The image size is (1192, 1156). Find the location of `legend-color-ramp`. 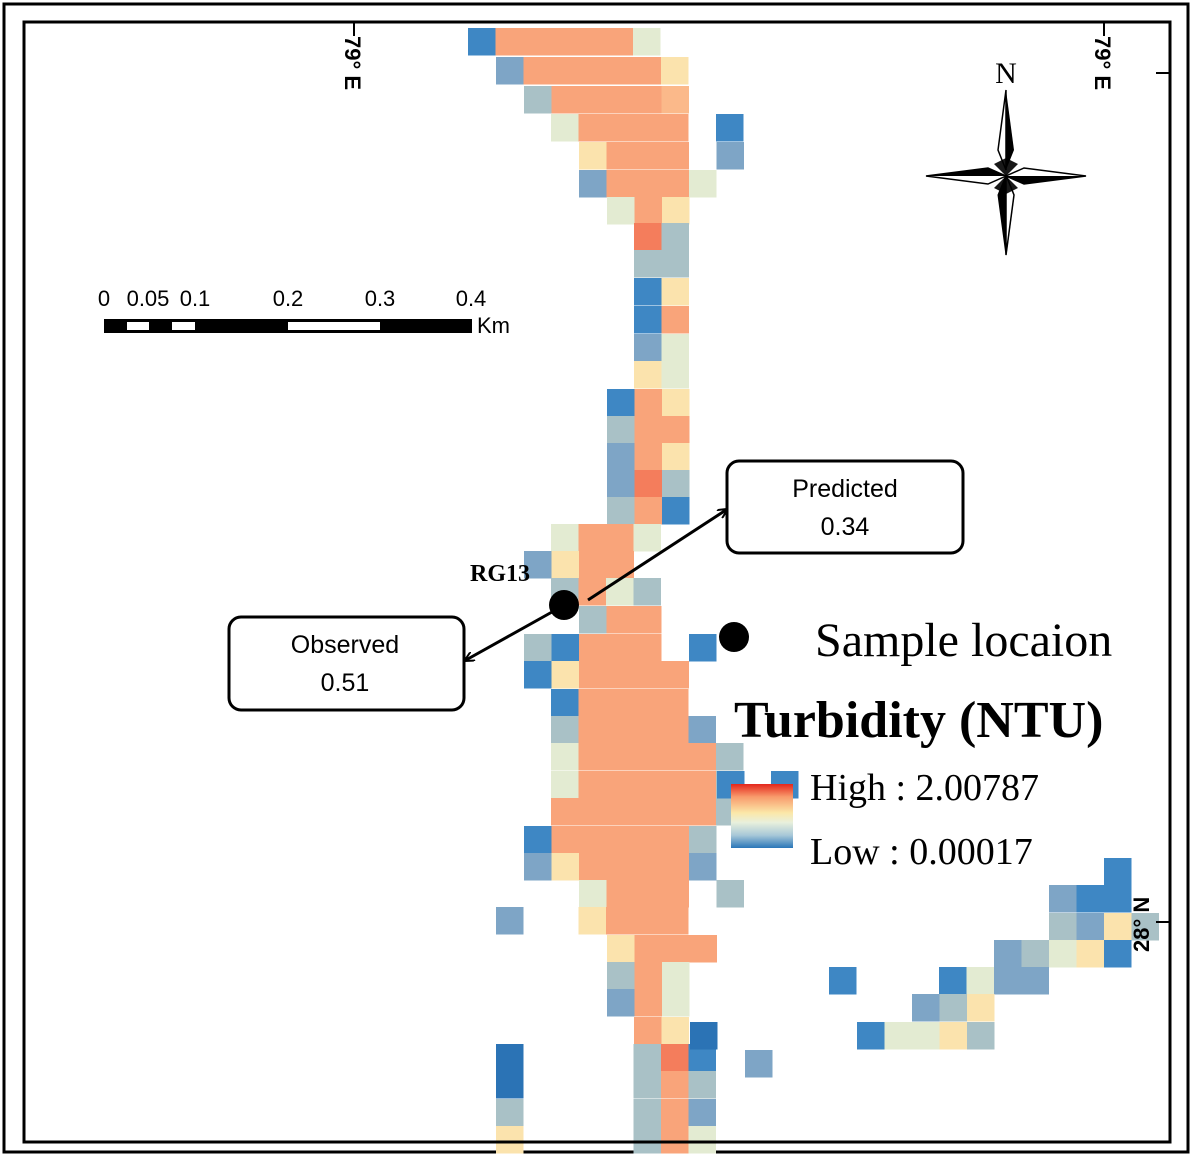

legend-color-ramp is located at coordinates (762, 816).